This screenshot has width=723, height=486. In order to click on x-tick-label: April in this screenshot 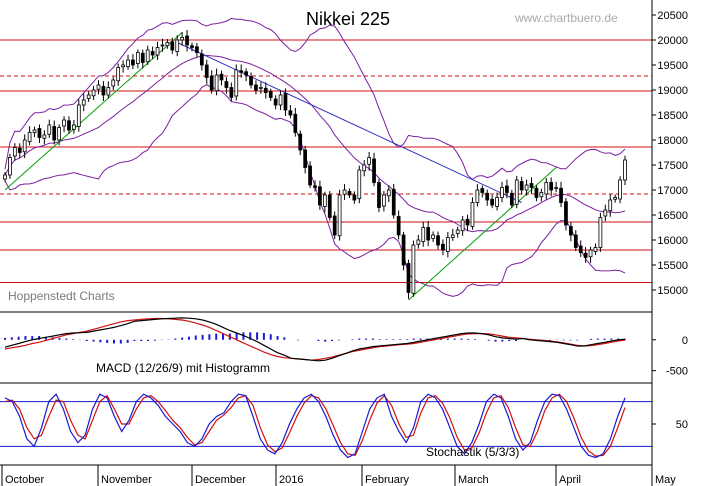, I will do `click(570, 480)`.